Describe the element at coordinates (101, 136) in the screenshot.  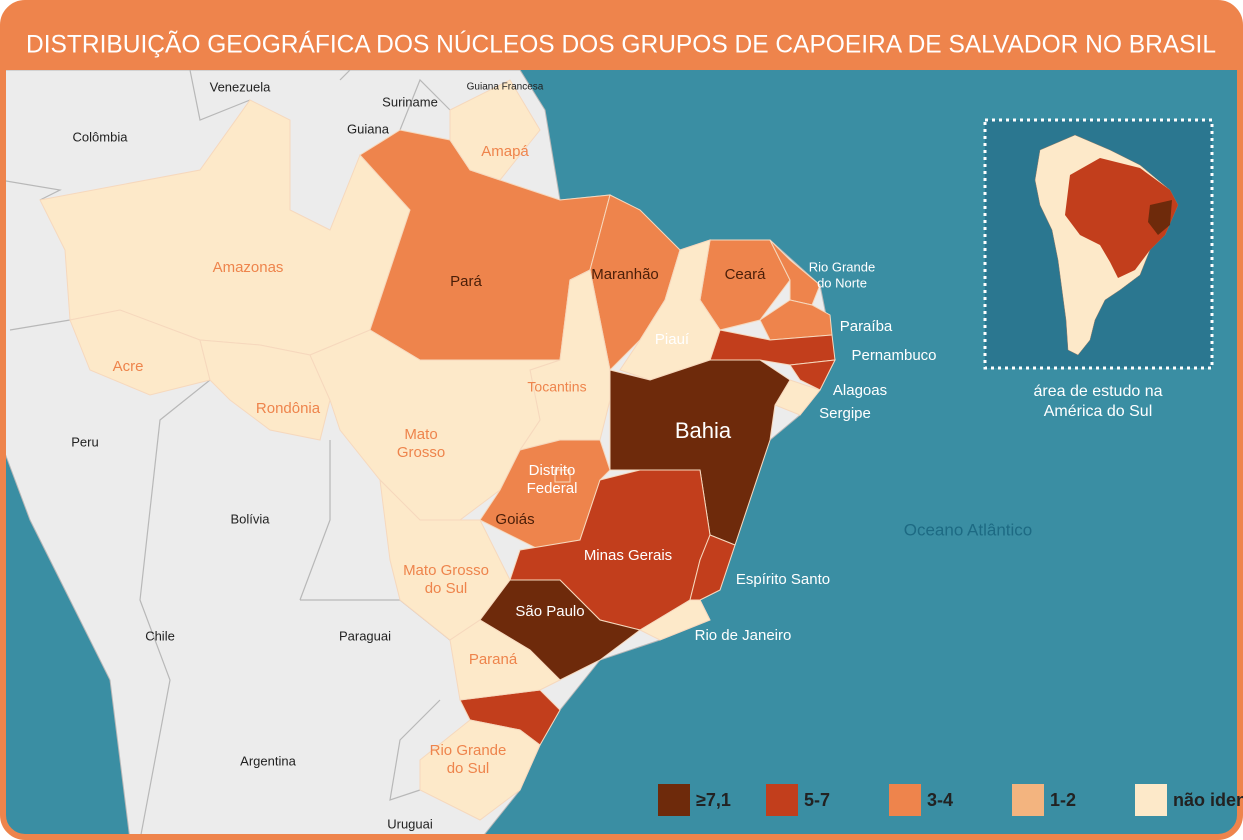
I see `country-label: Colômbia` at that location.